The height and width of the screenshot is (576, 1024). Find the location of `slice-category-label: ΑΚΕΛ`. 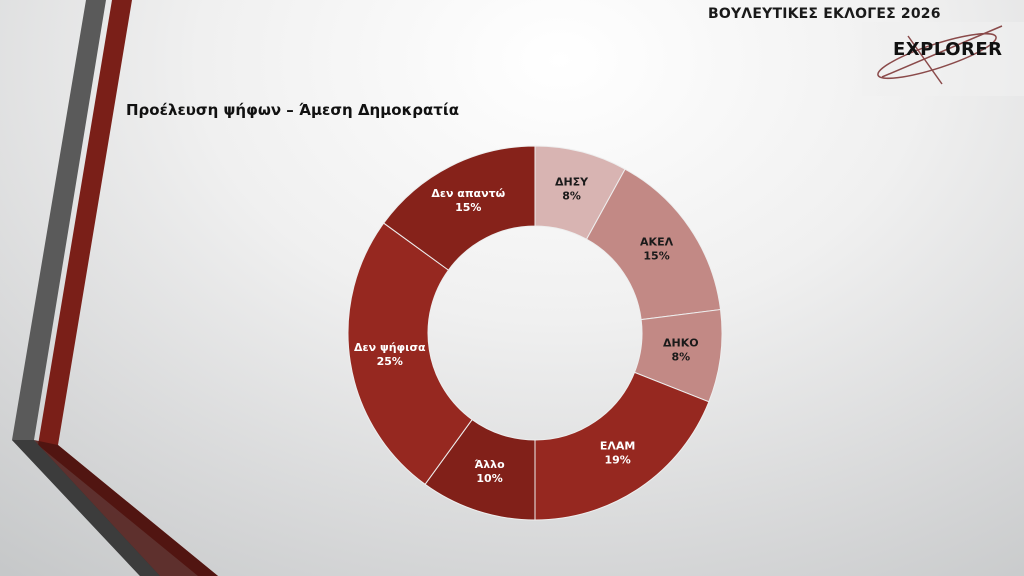

slice-category-label: ΑΚΕΛ is located at coordinates (657, 241).